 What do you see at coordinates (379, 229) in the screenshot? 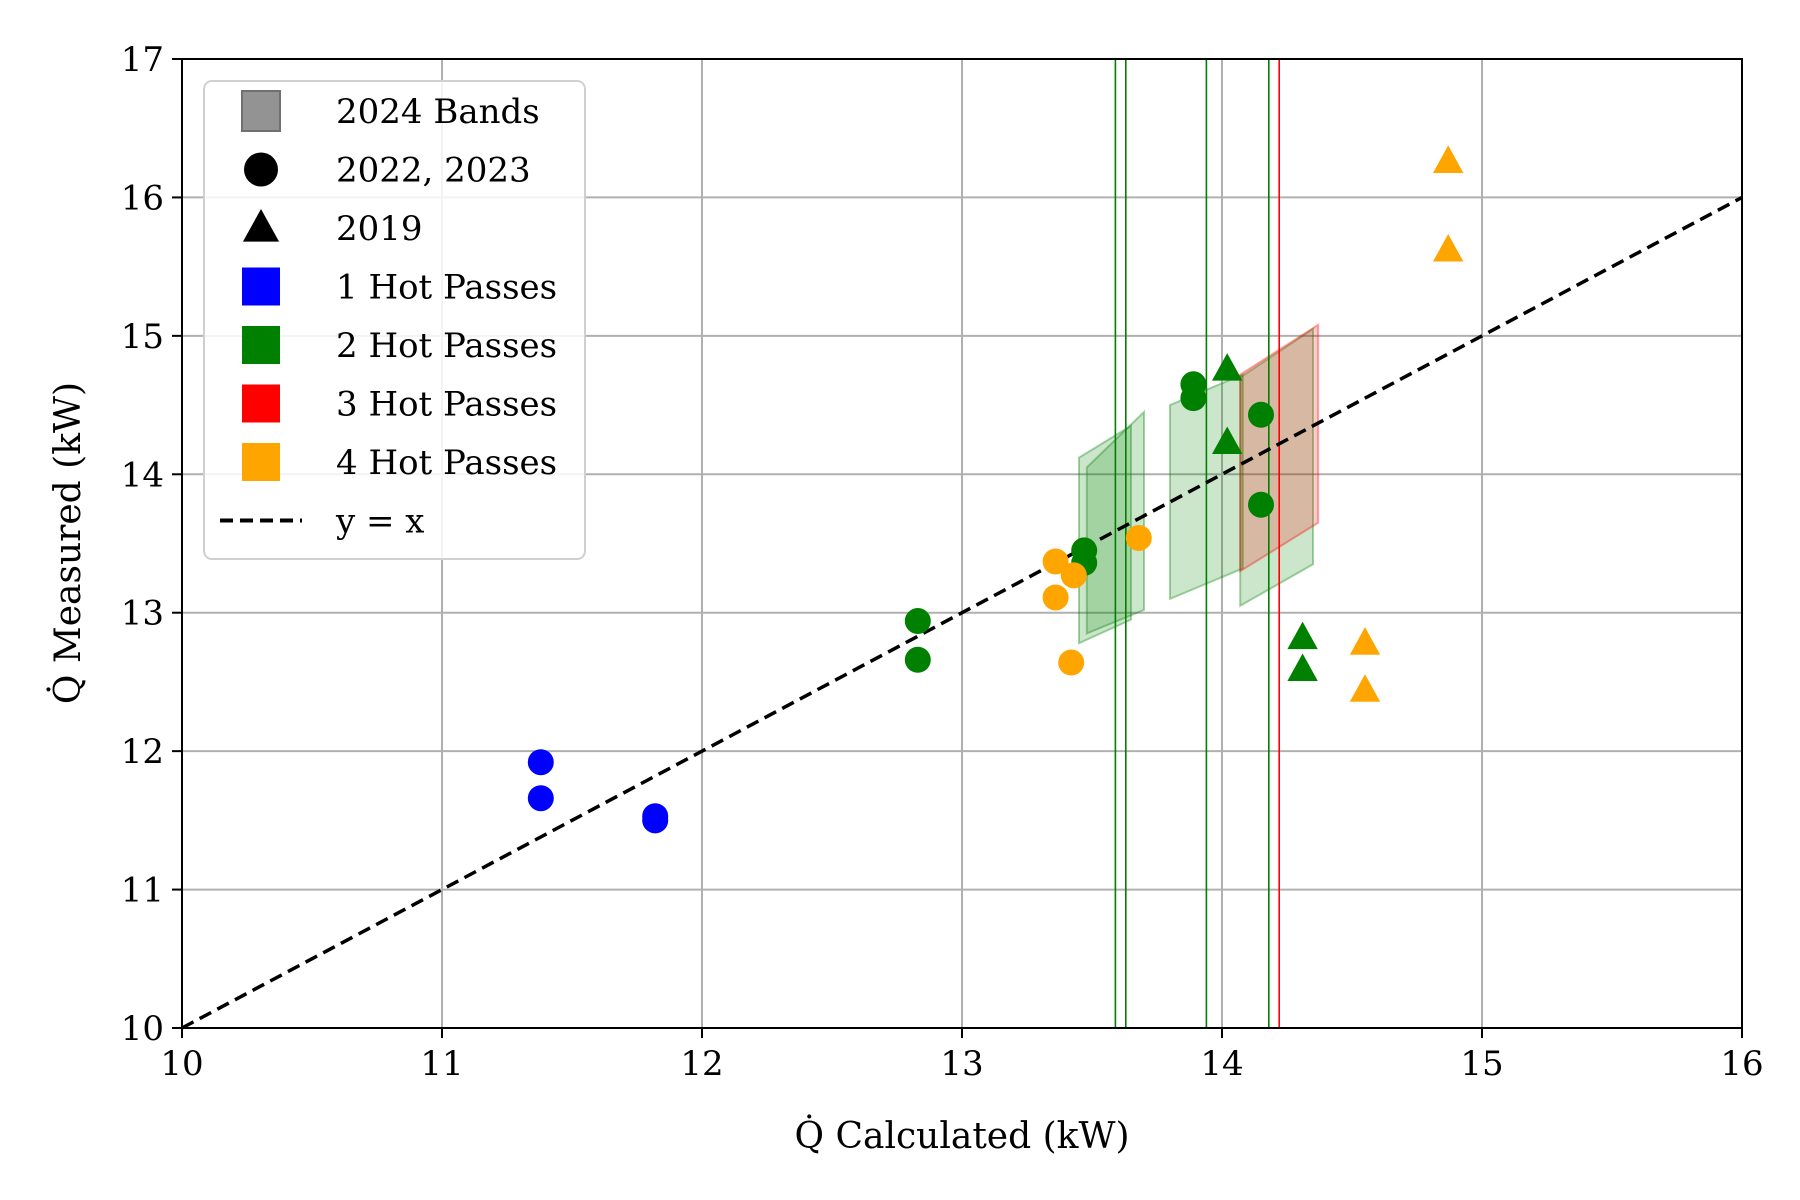
I see `legend-label: 2019` at bounding box center [379, 229].